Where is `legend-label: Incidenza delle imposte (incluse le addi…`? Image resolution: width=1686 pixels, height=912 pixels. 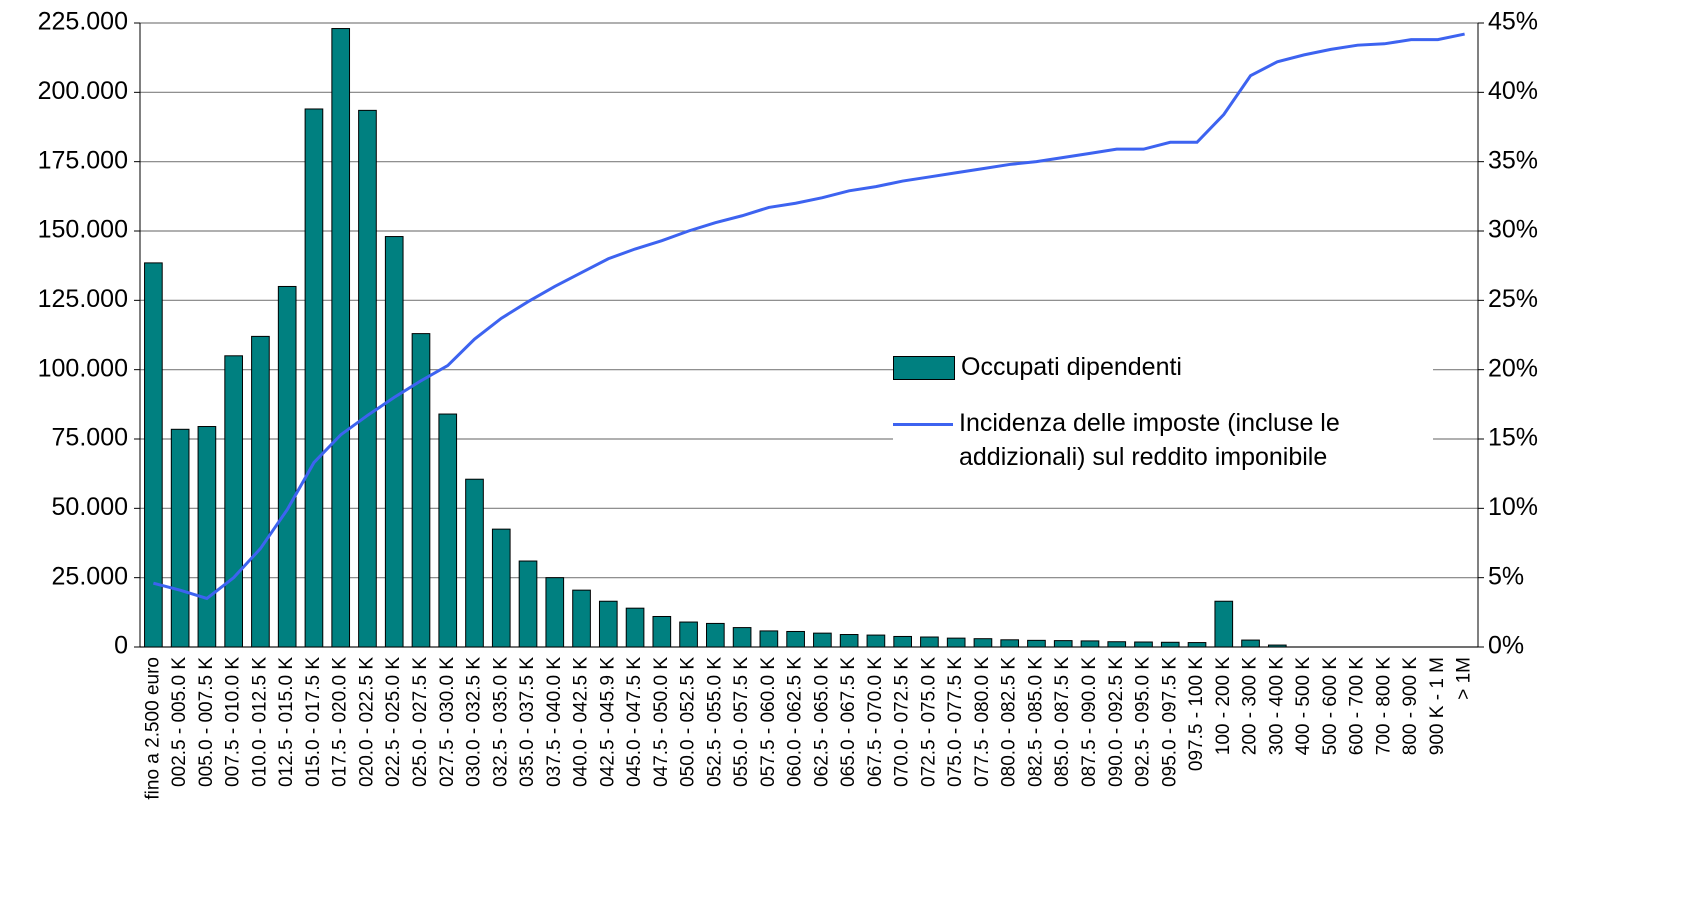
legend-label: Incidenza delle imposte (incluse le addi… is located at coordinates (1149, 440).